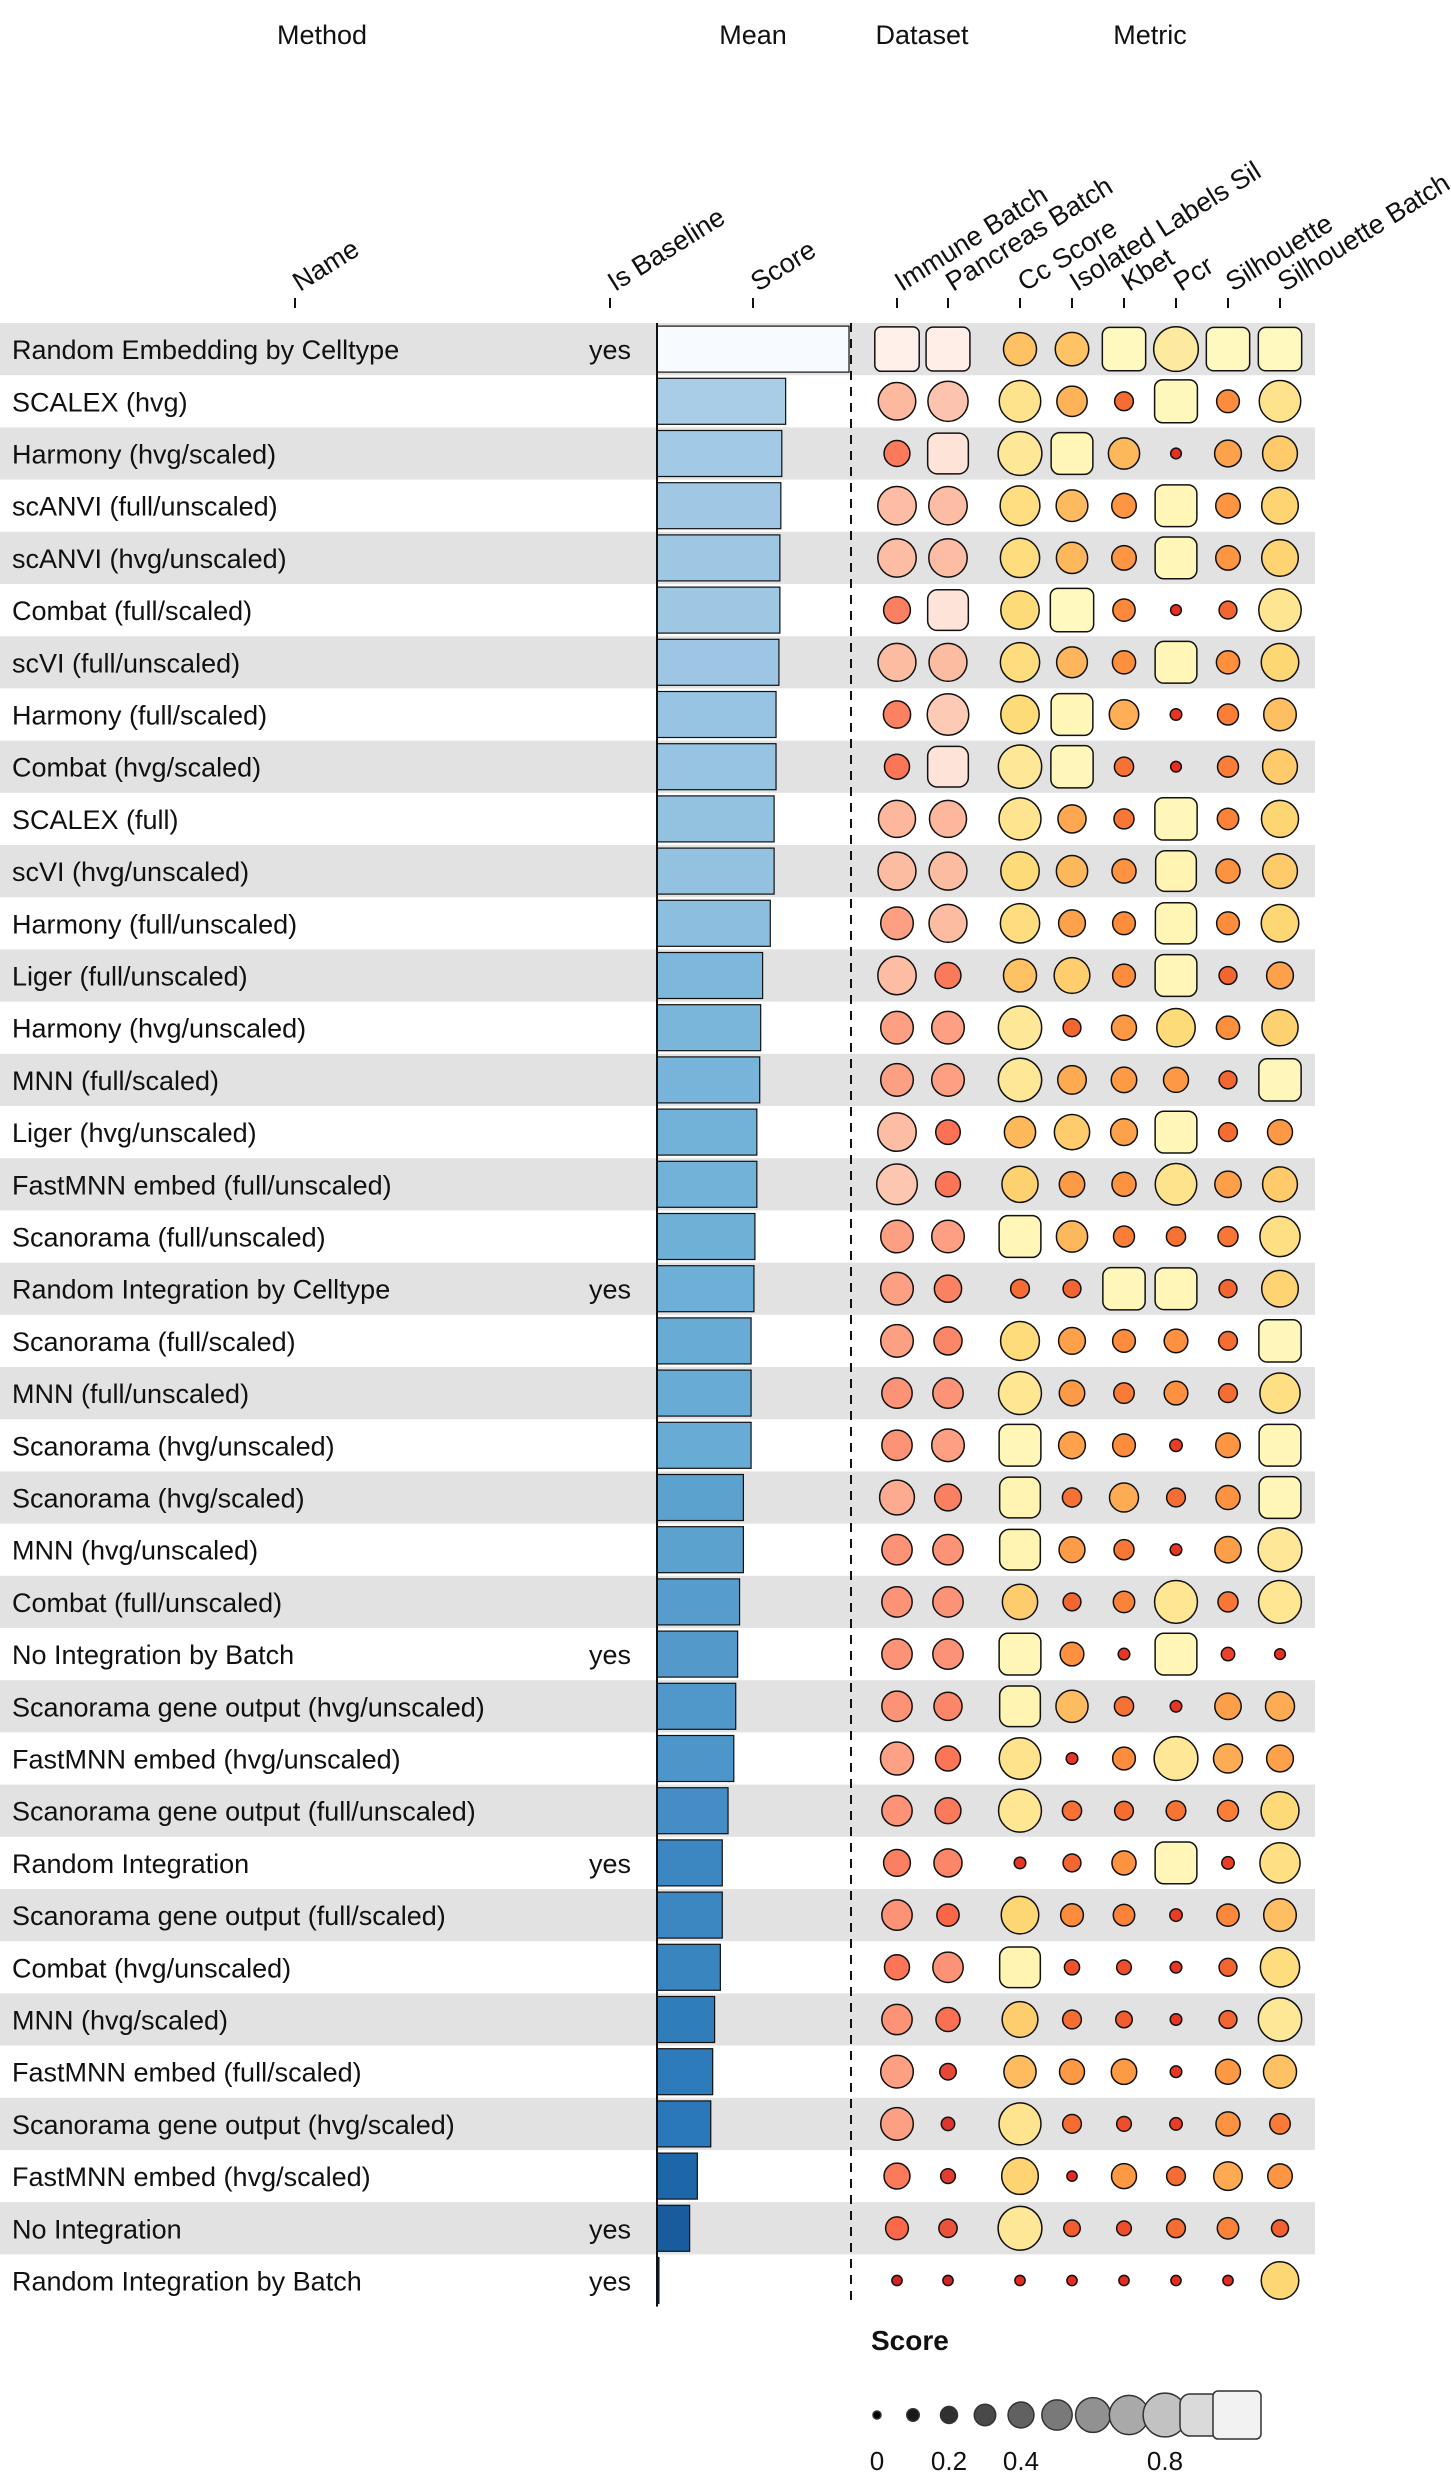  What do you see at coordinates (754, 1315) in the screenshot?
I see `guide-lines` at bounding box center [754, 1315].